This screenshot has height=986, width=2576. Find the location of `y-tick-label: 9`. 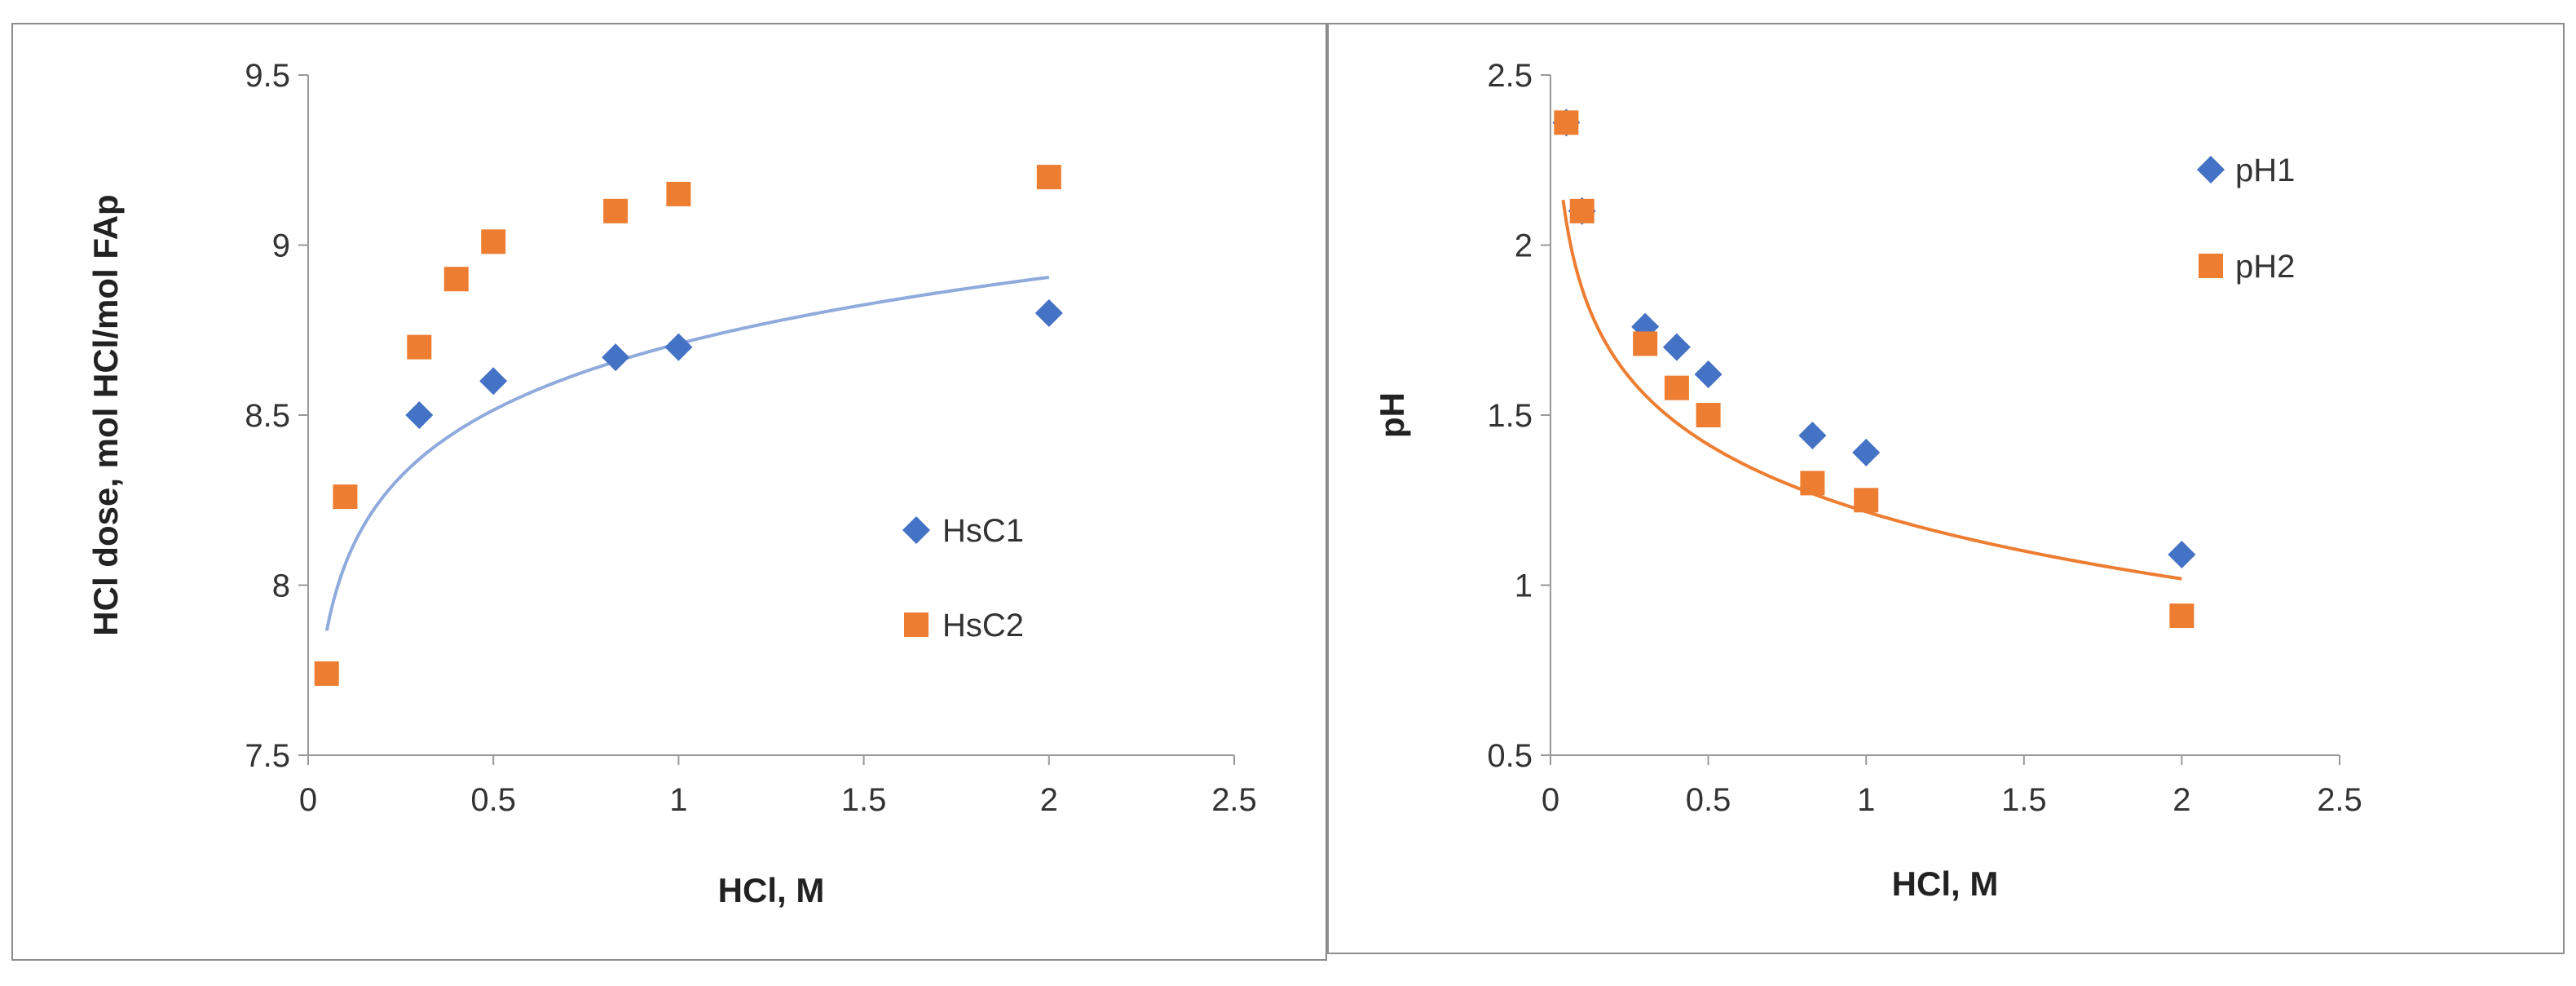

y-tick-label: 9 is located at coordinates (281, 246).